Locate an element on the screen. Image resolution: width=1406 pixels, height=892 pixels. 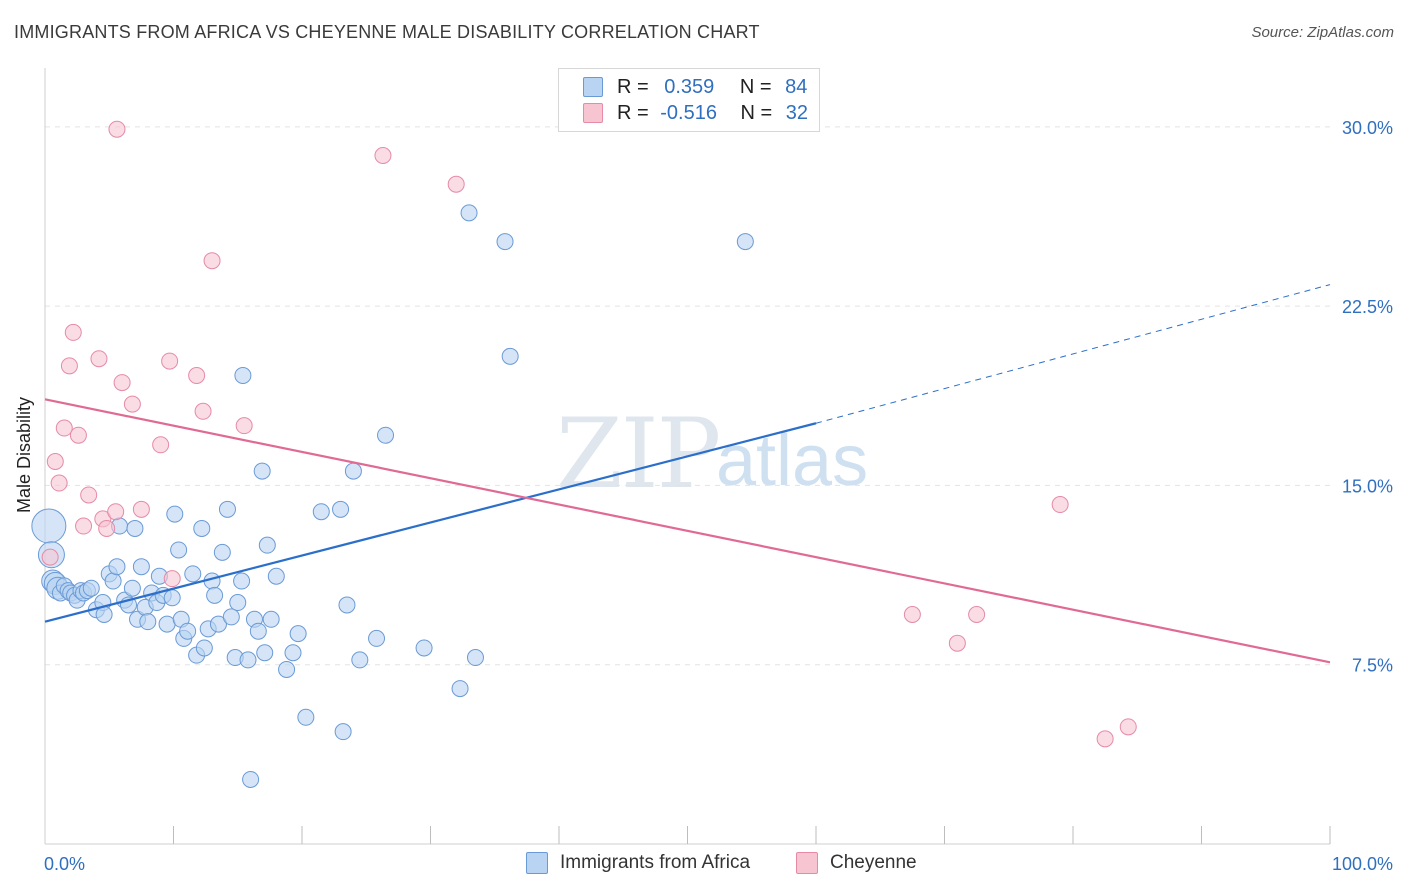
legend-swatch-blue is located at coordinates (593, 87).